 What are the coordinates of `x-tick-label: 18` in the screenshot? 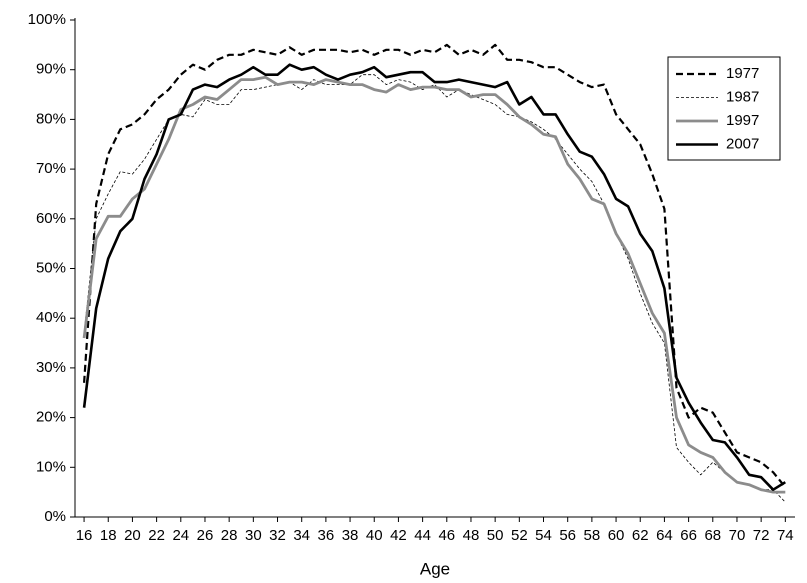 It's located at (108, 535).